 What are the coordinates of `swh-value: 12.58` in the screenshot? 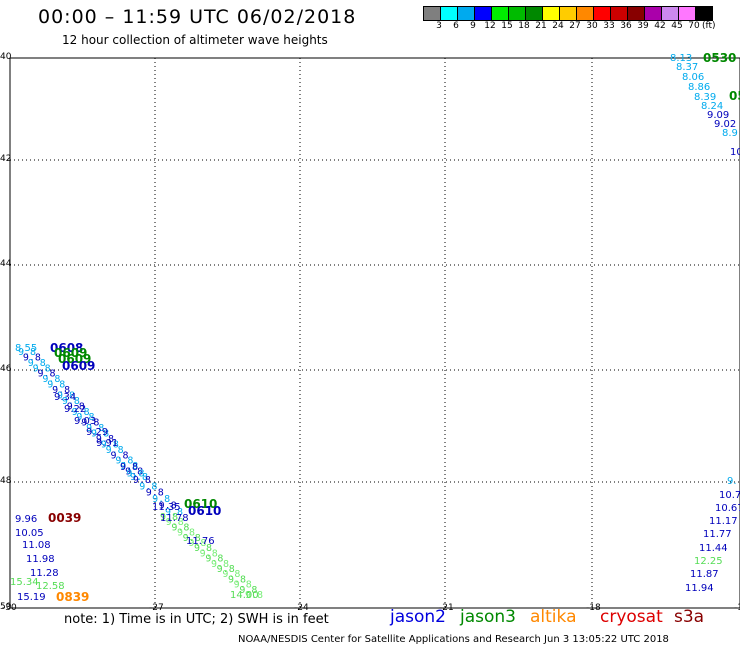 It's located at (50, 586).